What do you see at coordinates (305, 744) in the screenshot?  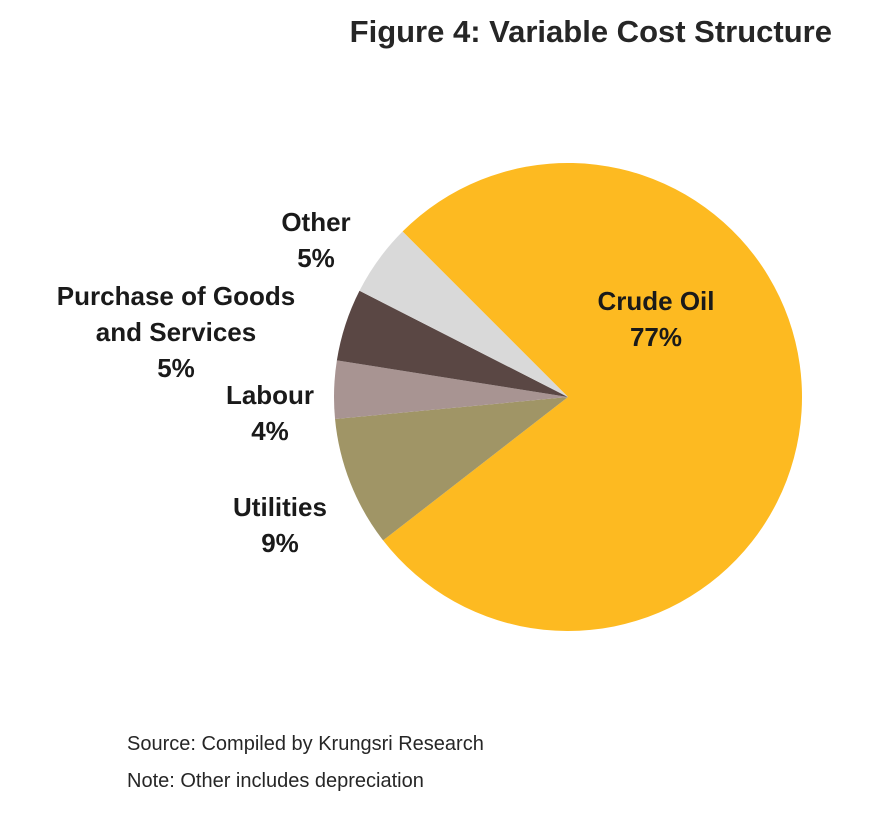 I see `source-note: Source: Compiled by Krungsri Research` at bounding box center [305, 744].